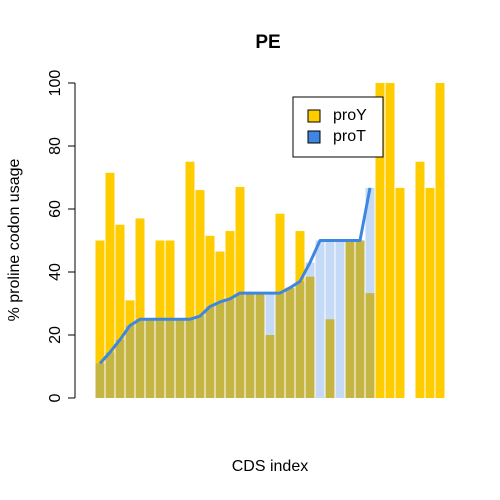  What do you see at coordinates (270, 466) in the screenshot?
I see `x-axis-label: CDS index` at bounding box center [270, 466].